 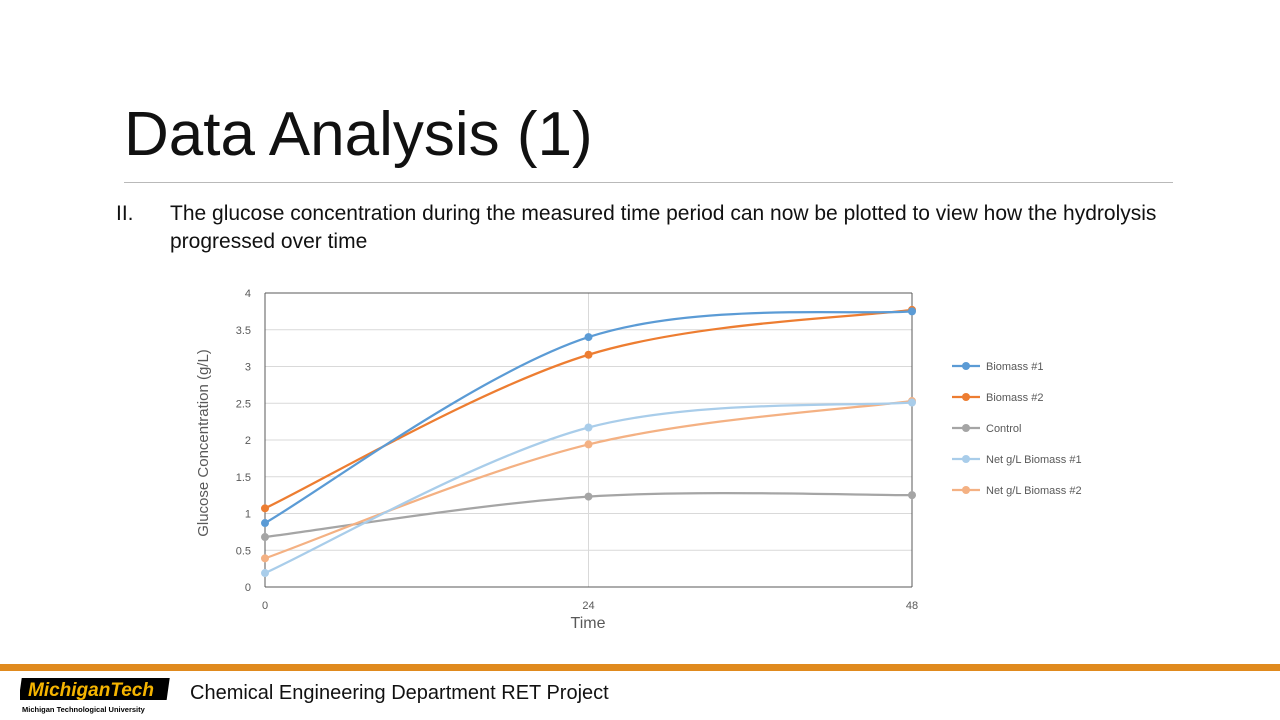 What do you see at coordinates (265, 606) in the screenshot?
I see `x-tick-label: 0` at bounding box center [265, 606].